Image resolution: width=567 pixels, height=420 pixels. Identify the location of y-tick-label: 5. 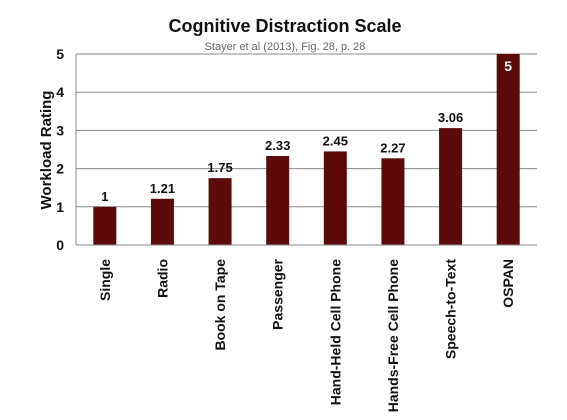
(60, 54).